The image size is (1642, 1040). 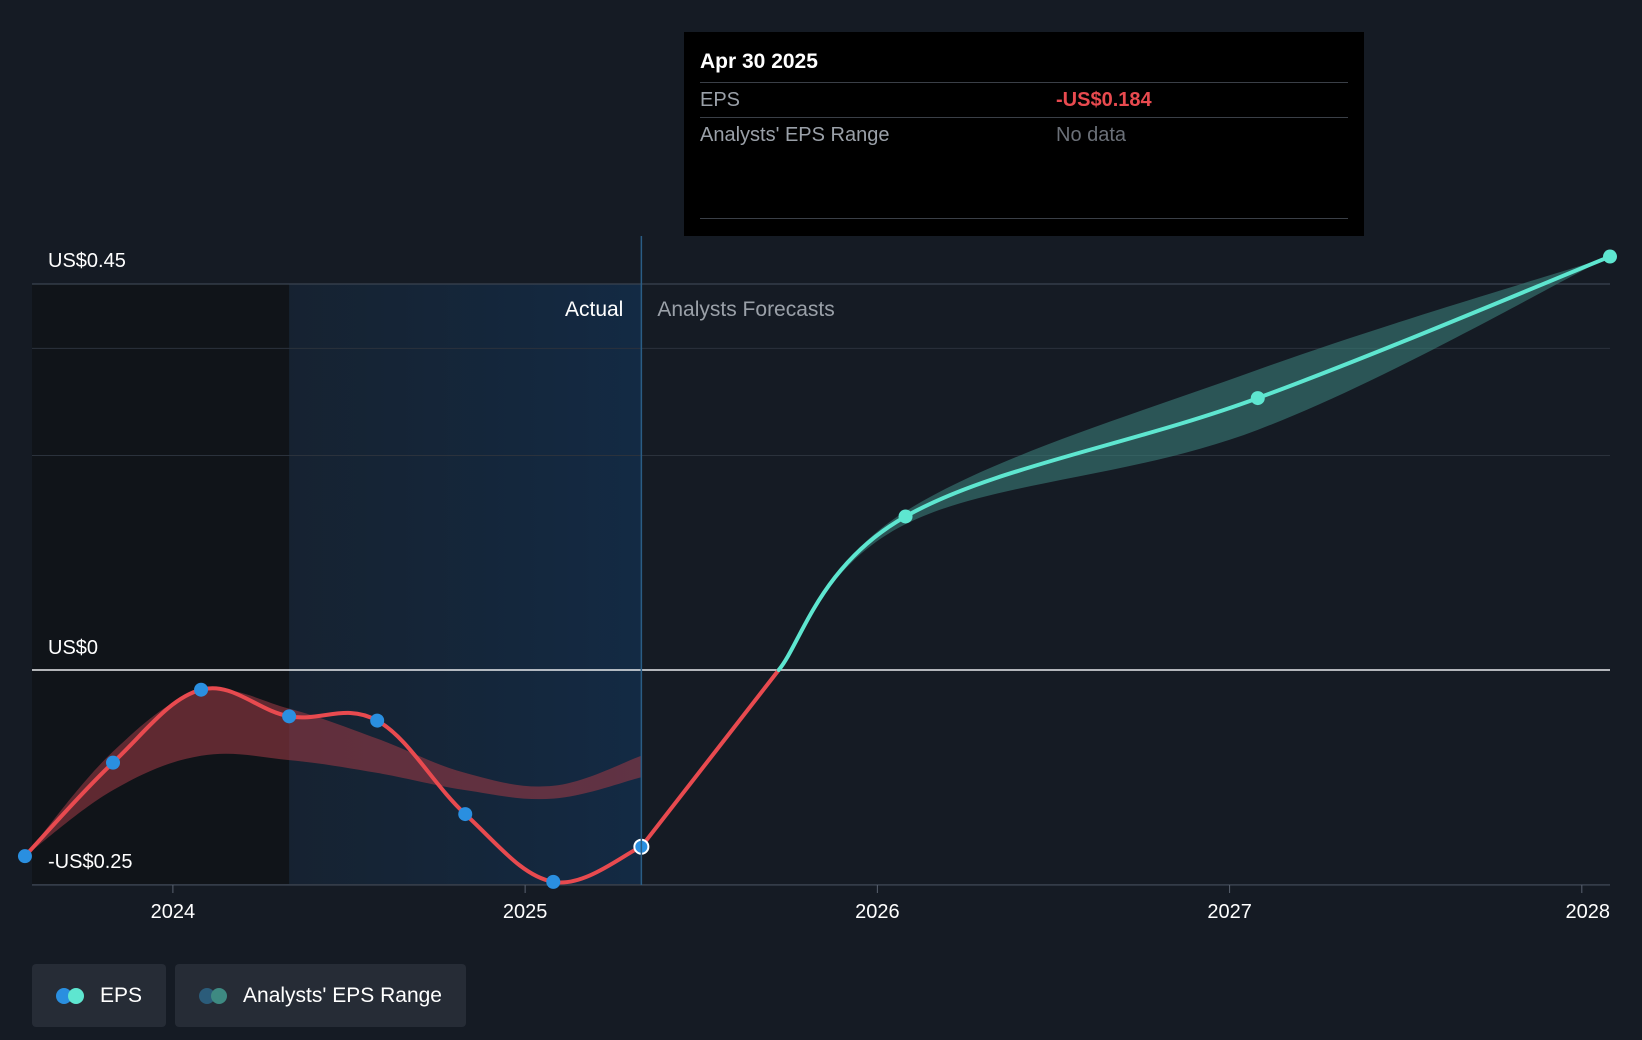 What do you see at coordinates (333, 773) in the screenshot?
I see `actual-eps-range-band` at bounding box center [333, 773].